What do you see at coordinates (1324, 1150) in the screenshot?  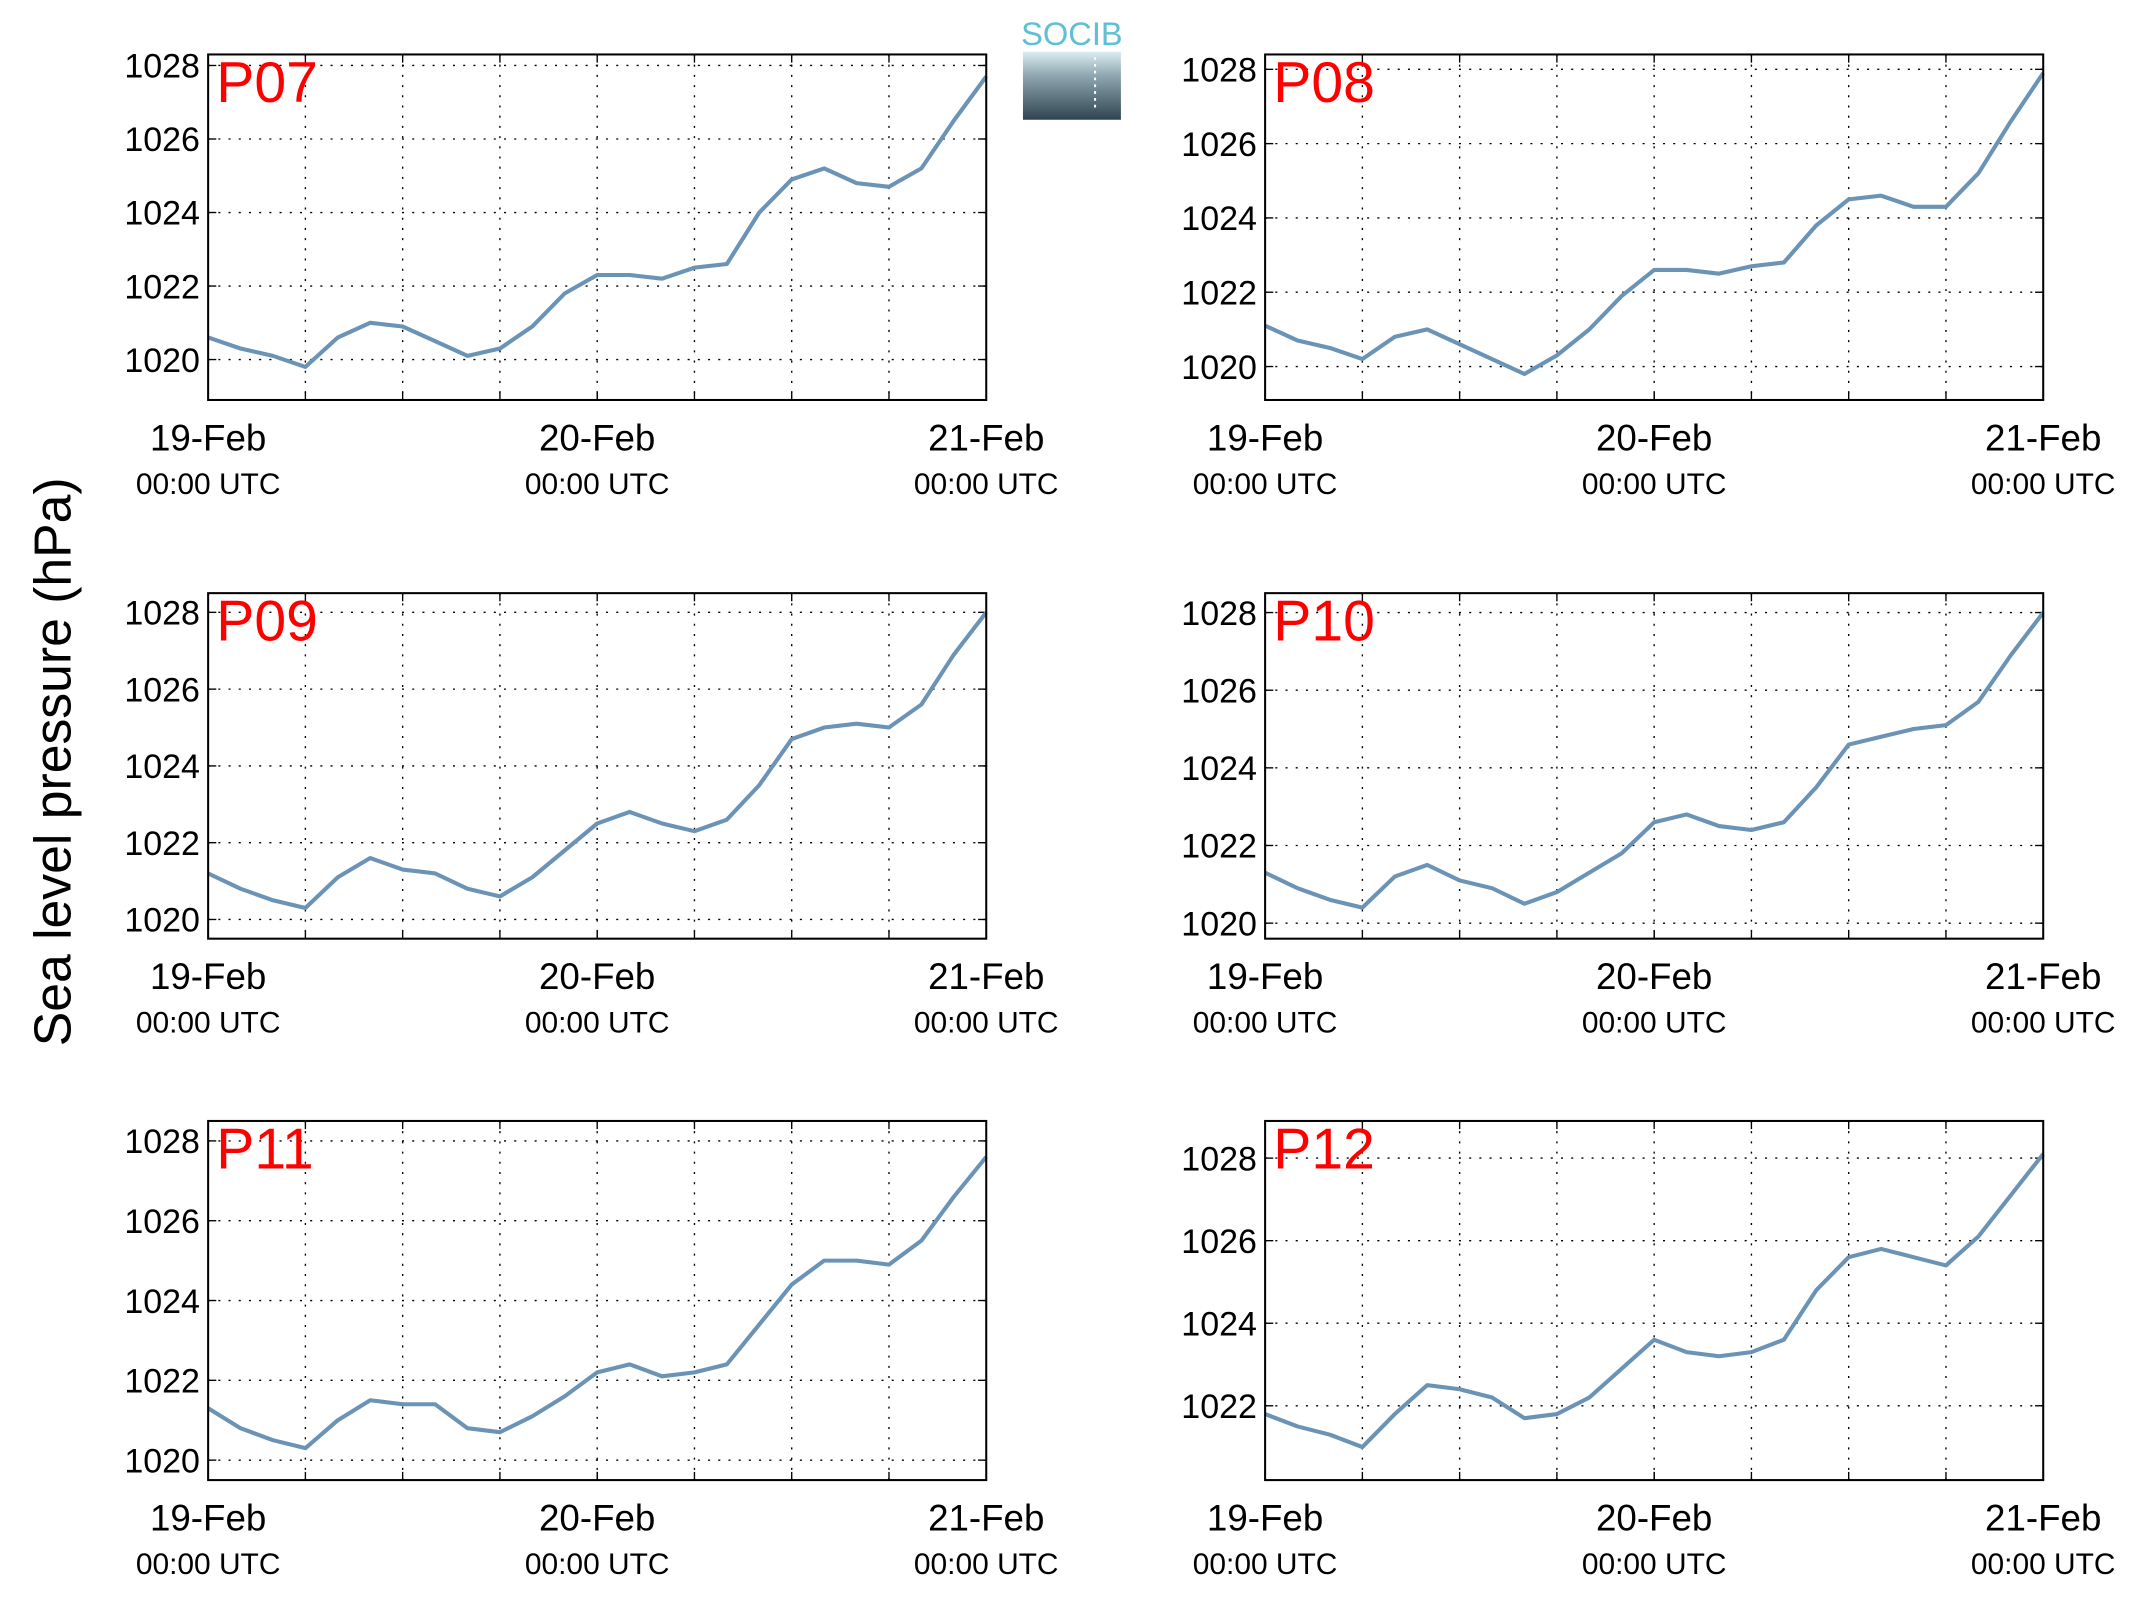 I see `panel-title: P12` at bounding box center [1324, 1150].